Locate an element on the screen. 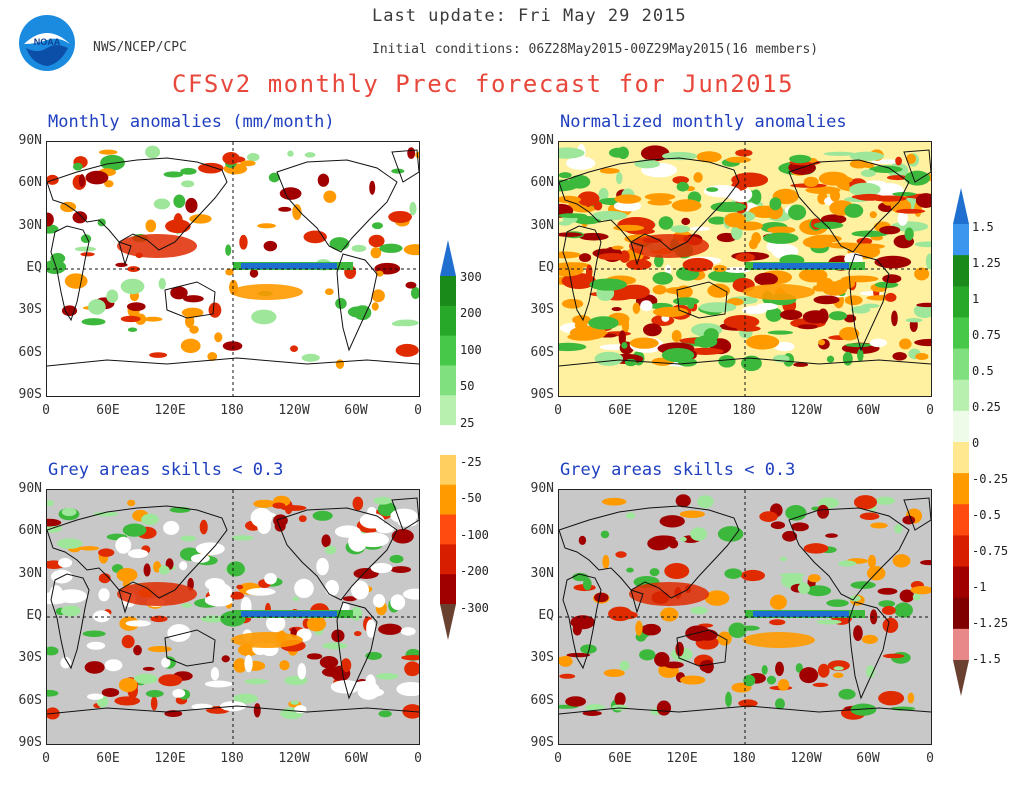  lat-label: 30S is located at coordinates (30, 657).